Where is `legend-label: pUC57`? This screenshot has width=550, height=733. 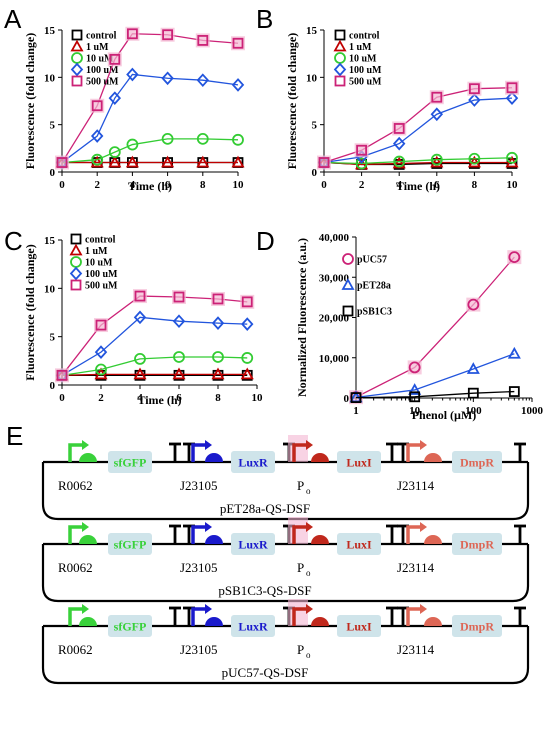
legend-label: pUC57 is located at coordinates (372, 260).